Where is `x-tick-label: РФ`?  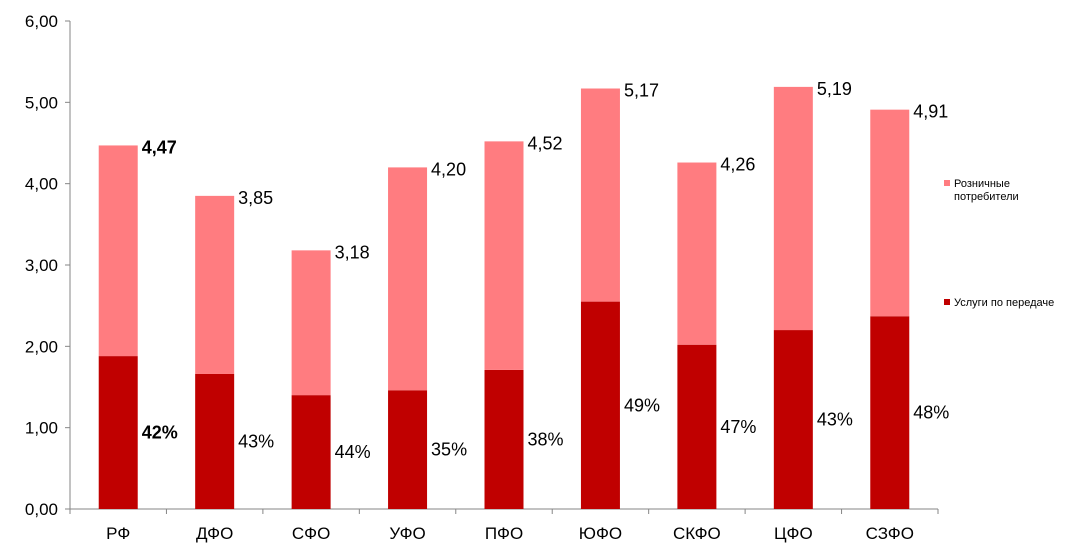
x-tick-label: РФ is located at coordinates (118, 533).